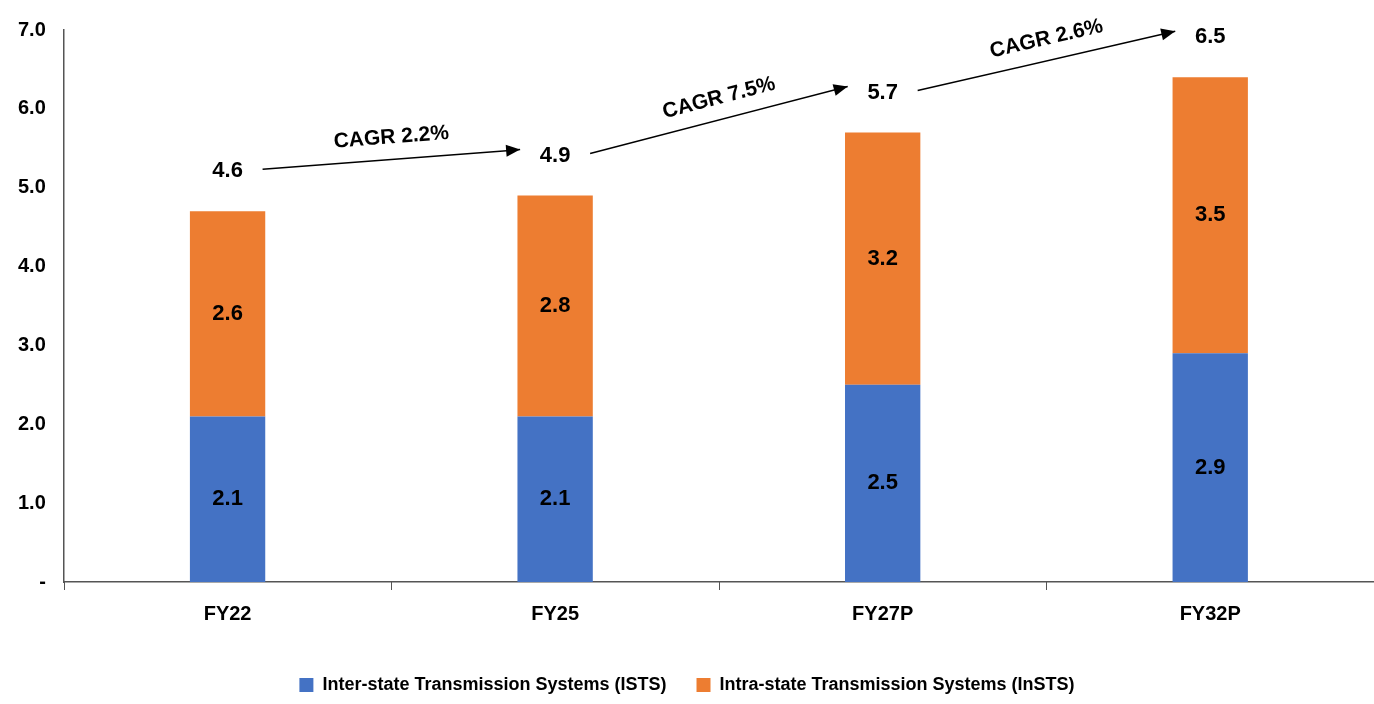 This screenshot has height=704, width=1374. What do you see at coordinates (31, 501) in the screenshot?
I see `y-tick-label: 1.0` at bounding box center [31, 501].